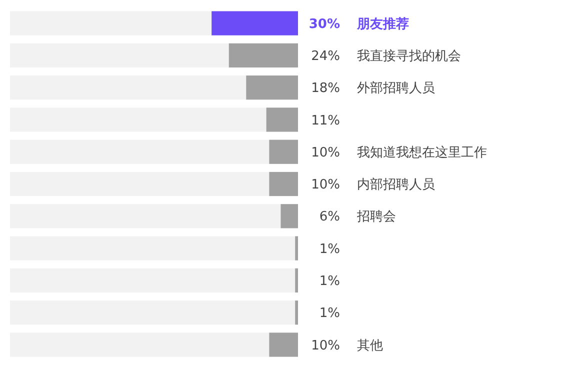  I want to click on data-label: 18%, so click(325, 88).